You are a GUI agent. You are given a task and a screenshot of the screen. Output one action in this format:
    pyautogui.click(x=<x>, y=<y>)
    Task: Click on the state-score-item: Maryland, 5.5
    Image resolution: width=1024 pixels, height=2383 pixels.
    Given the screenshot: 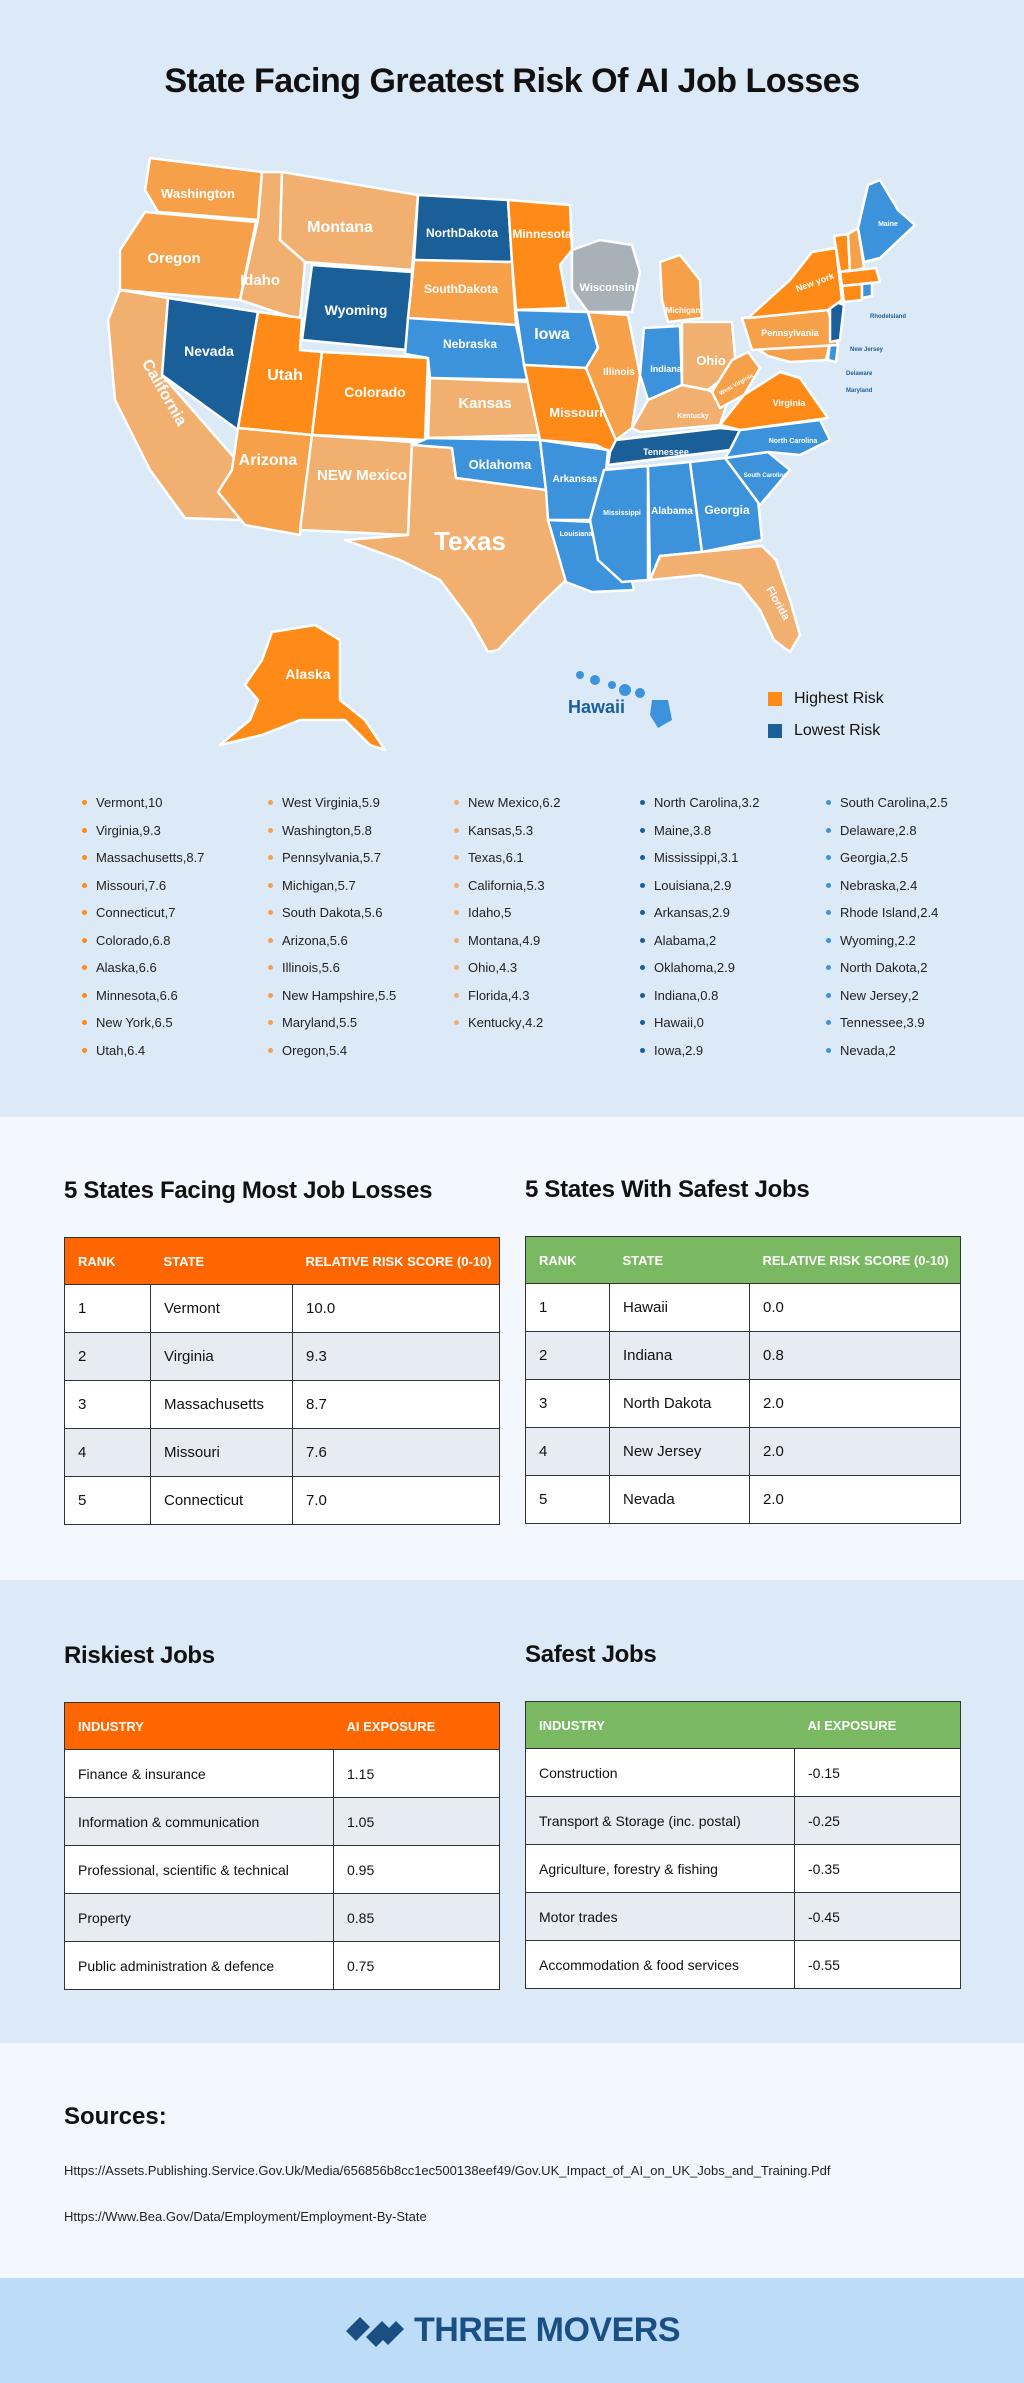 What is the action you would take?
    pyautogui.click(x=359, y=1027)
    